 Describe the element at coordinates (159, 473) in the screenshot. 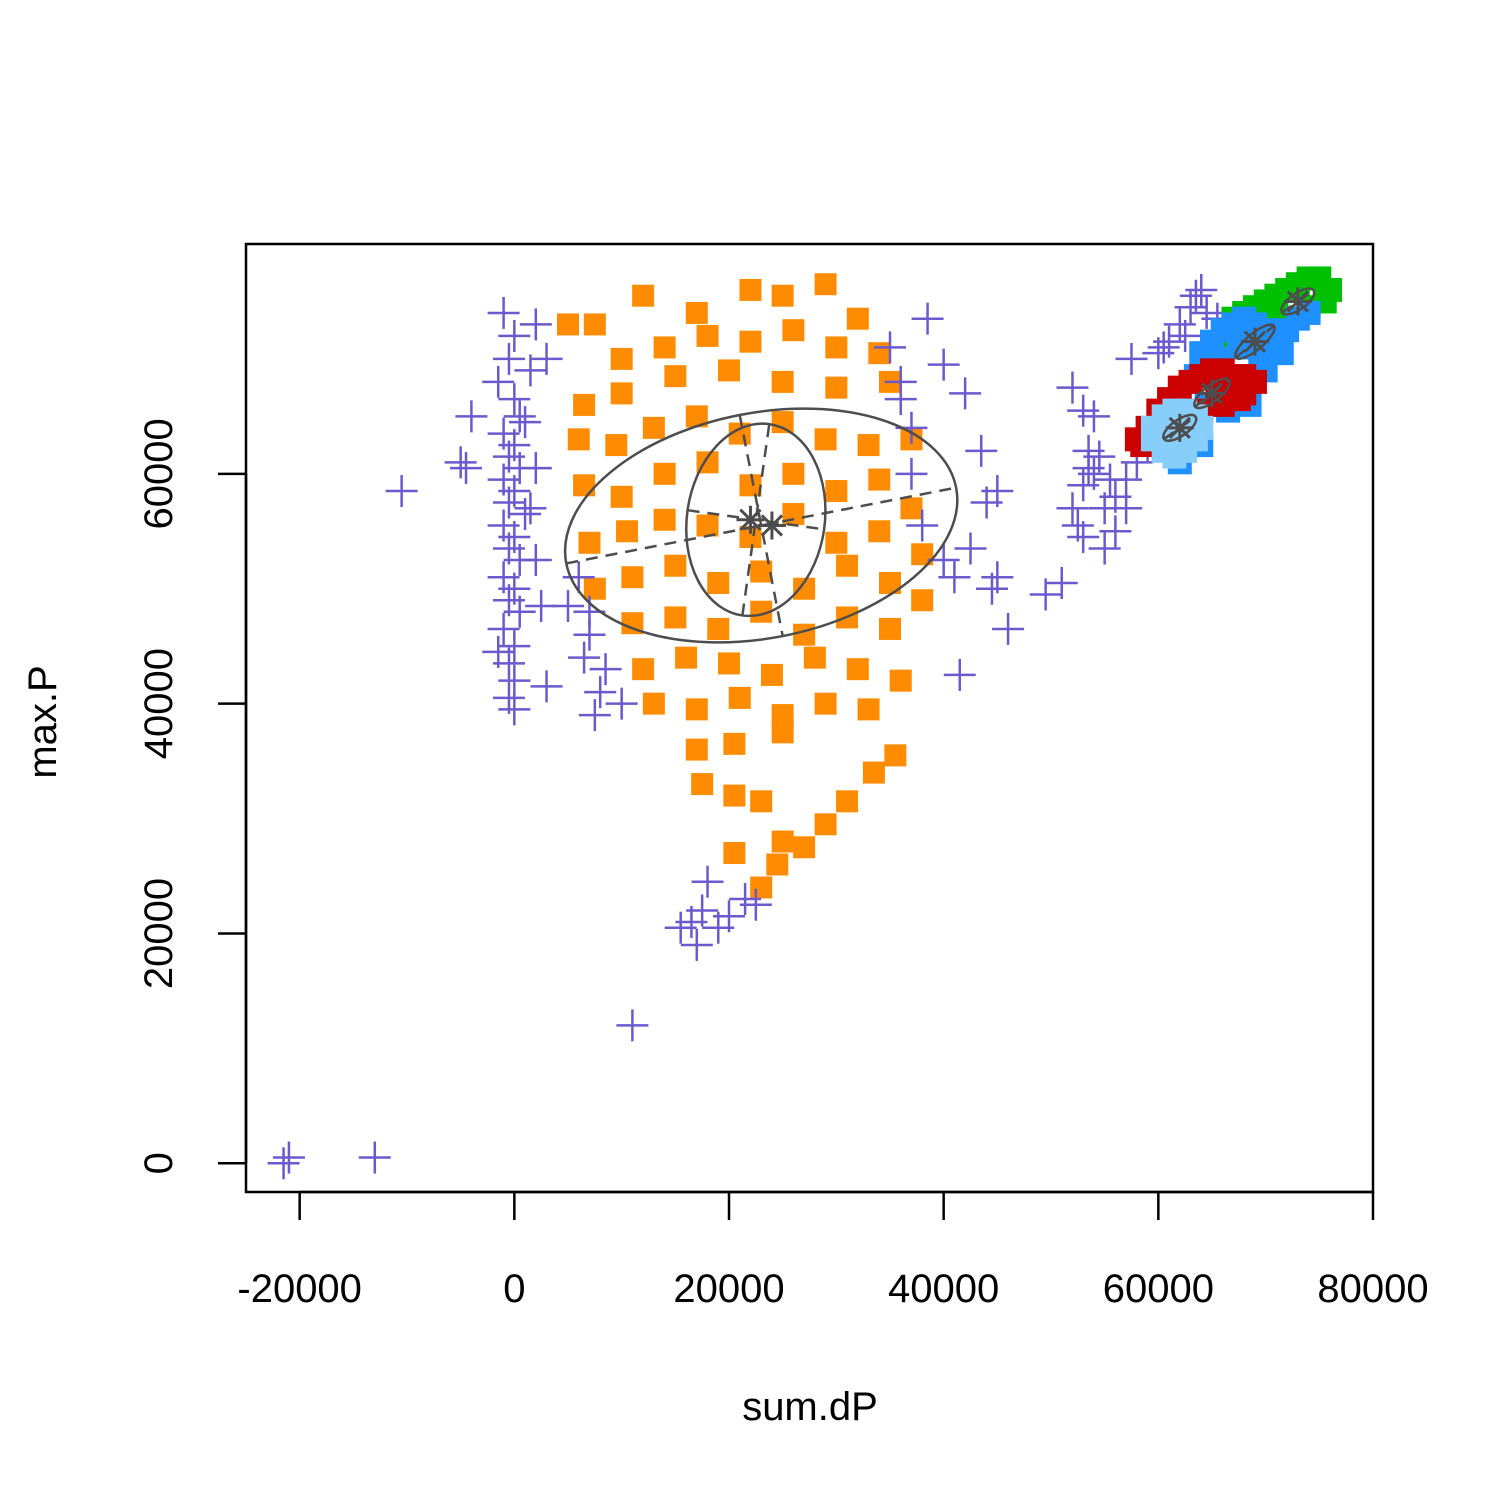

I see `y-tick-label: 60000` at that location.